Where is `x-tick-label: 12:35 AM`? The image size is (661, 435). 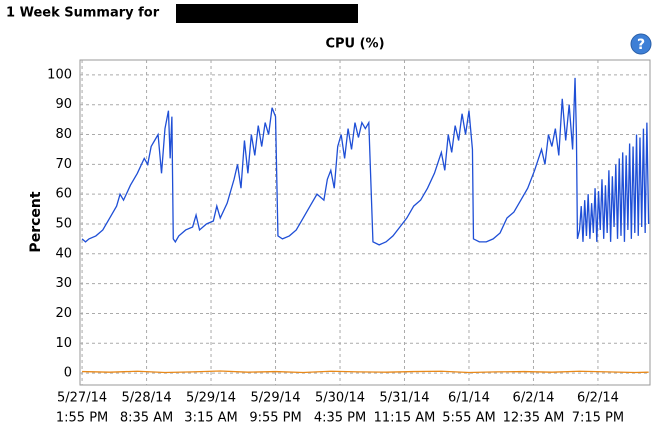 x-tick-label: 12:35 AM is located at coordinates (534, 418).